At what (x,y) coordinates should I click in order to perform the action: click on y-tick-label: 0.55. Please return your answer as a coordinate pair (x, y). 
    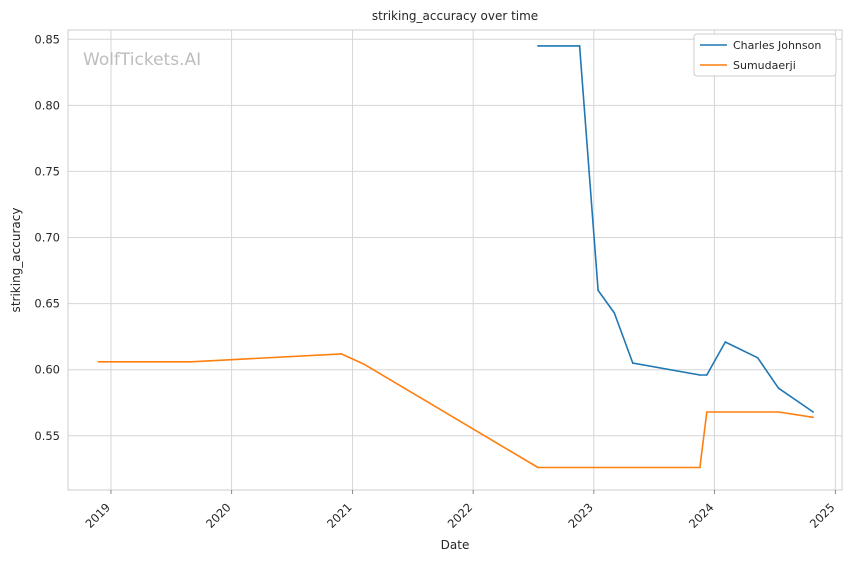
    Looking at the image, I should click on (47, 436).